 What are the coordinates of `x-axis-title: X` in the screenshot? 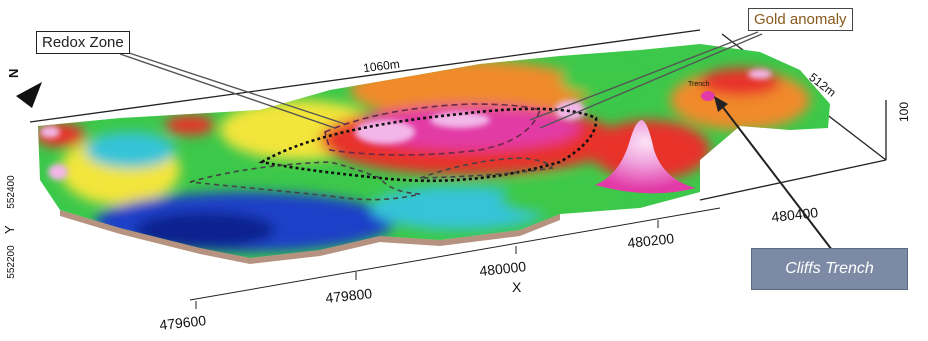 It's located at (517, 287).